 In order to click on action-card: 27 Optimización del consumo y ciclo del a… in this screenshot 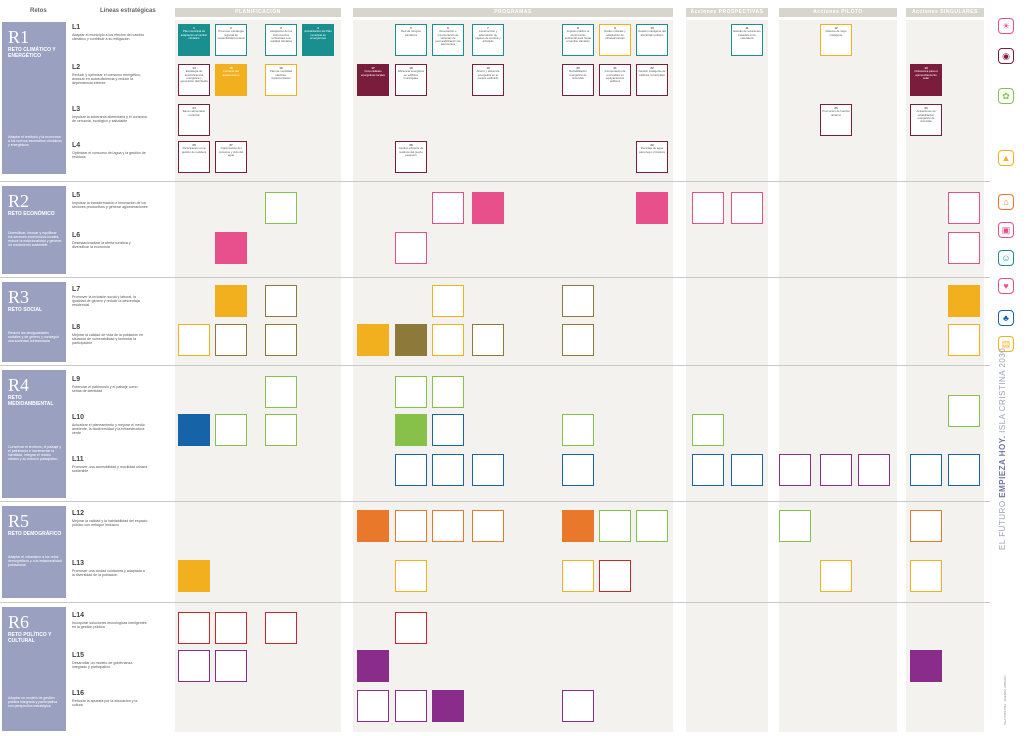, I will do `click(231, 157)`.